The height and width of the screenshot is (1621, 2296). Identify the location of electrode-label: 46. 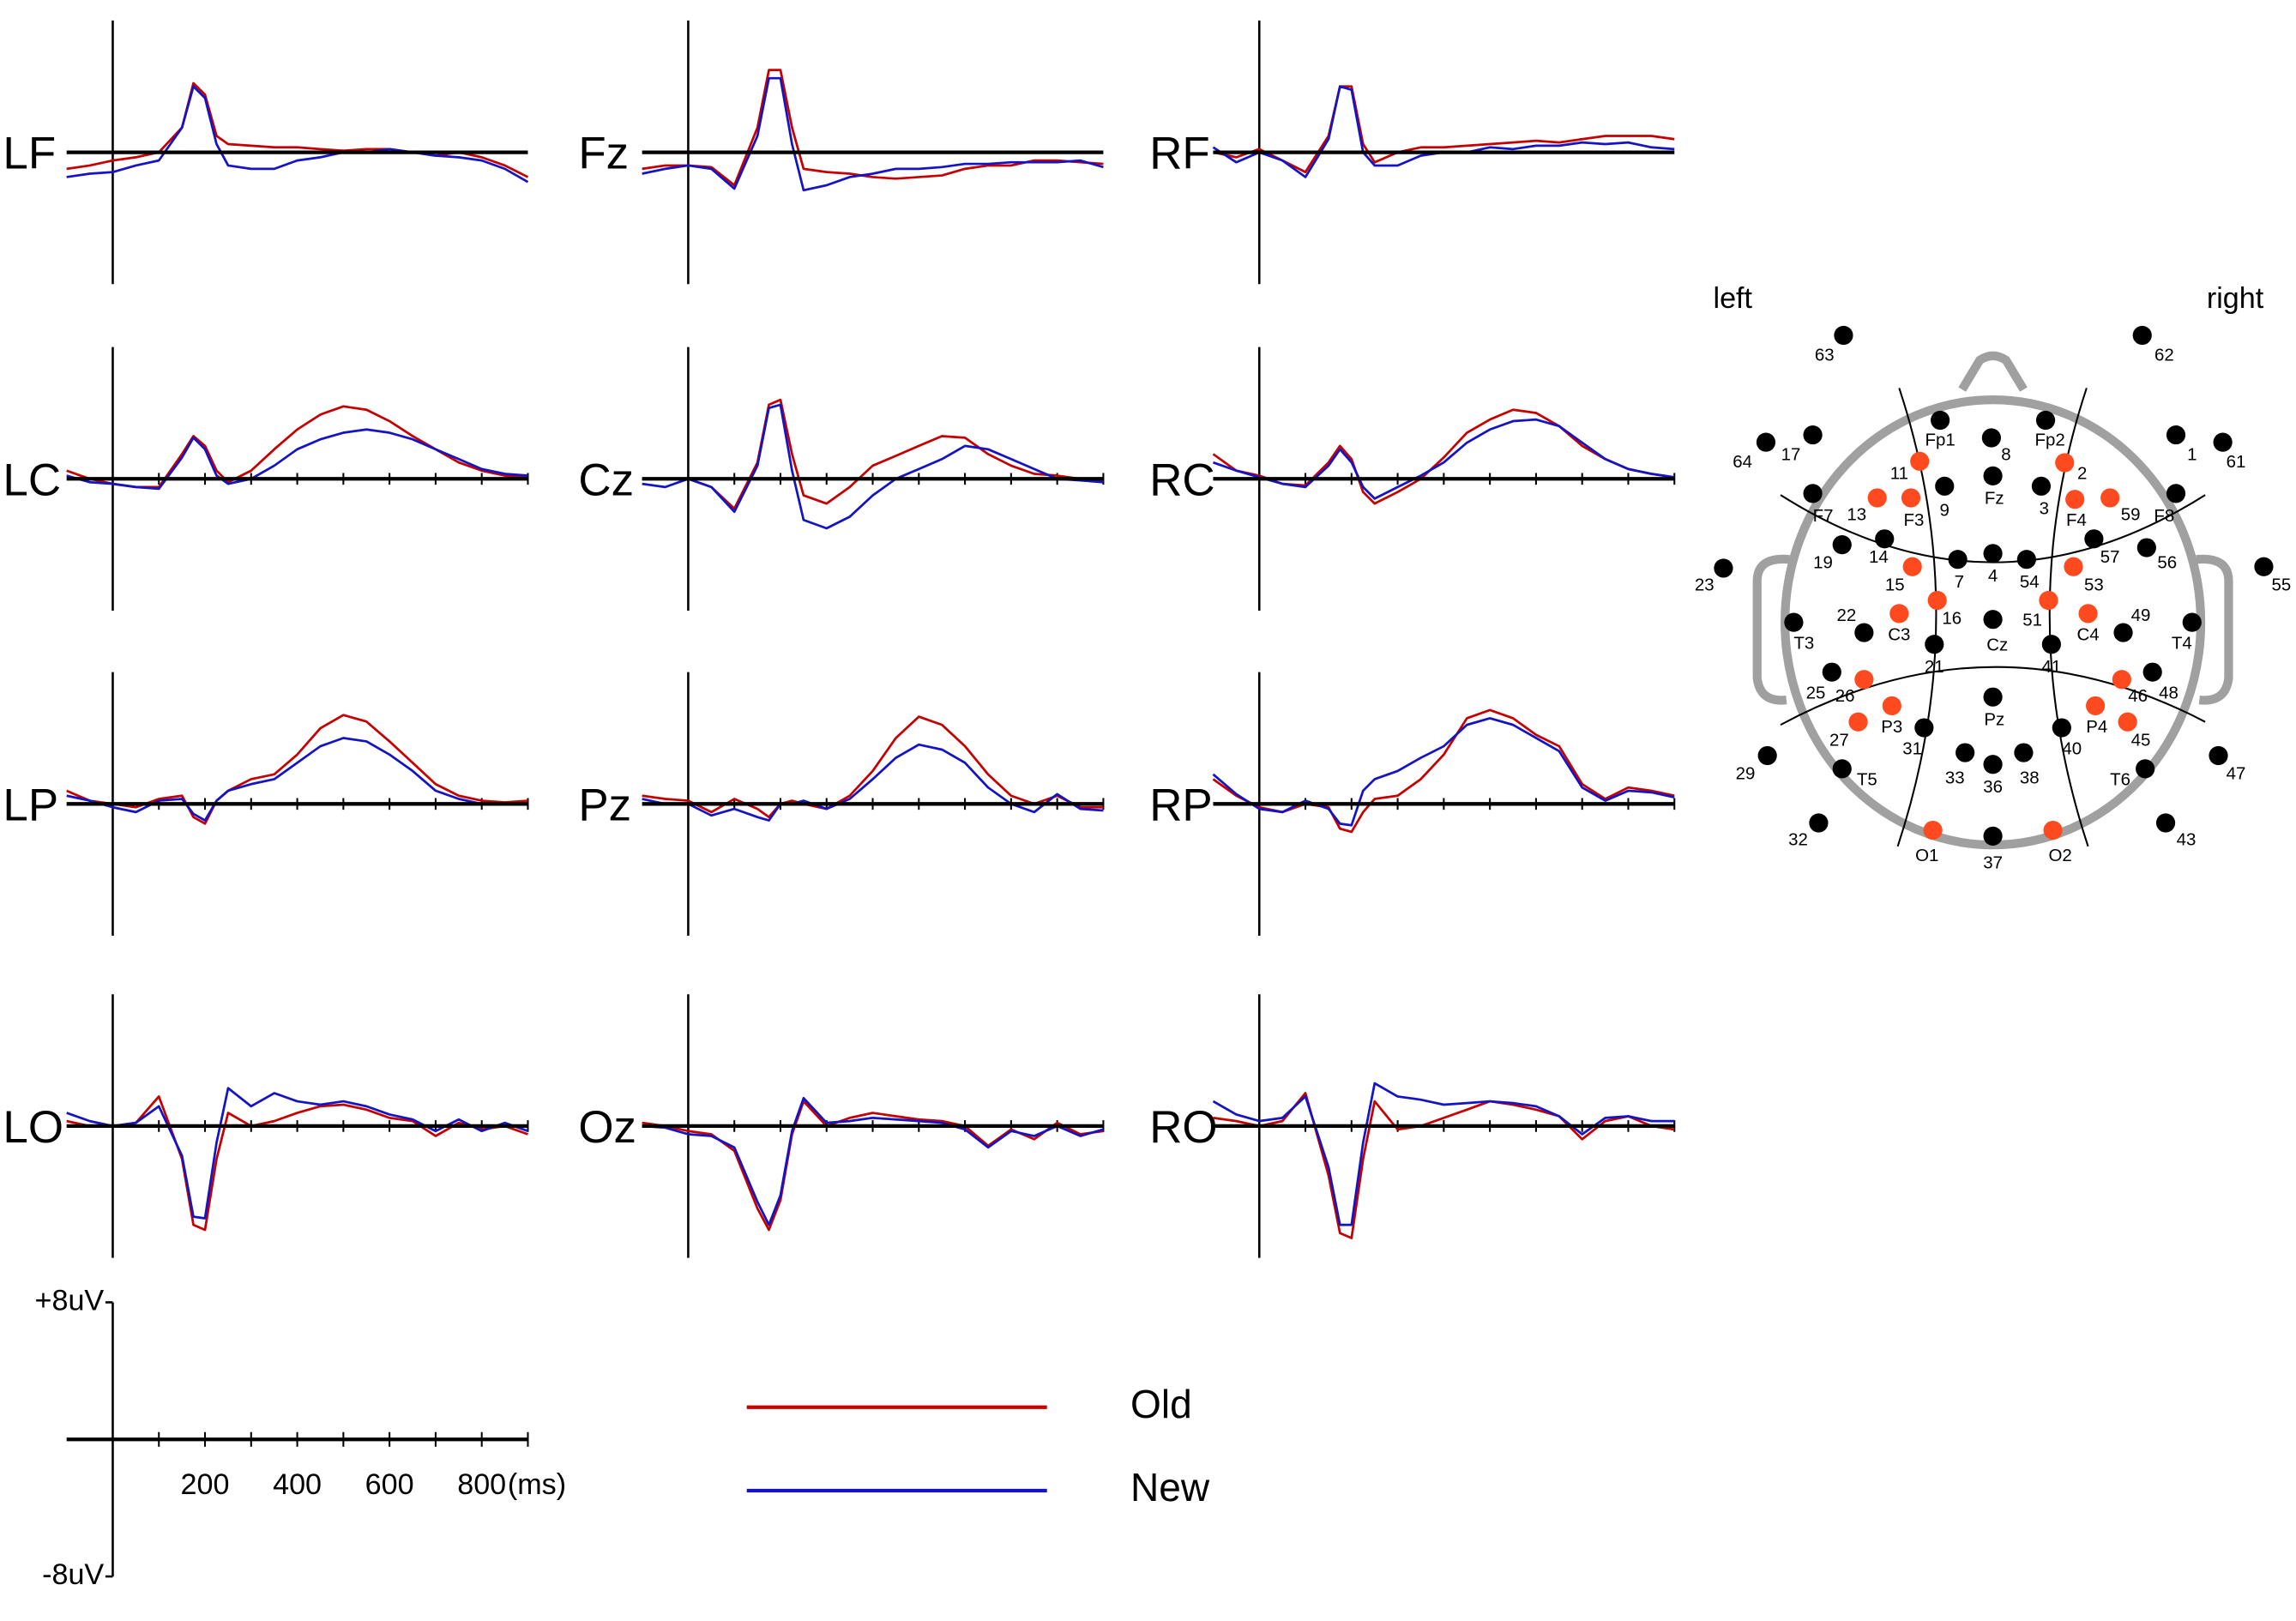
(2138, 696).